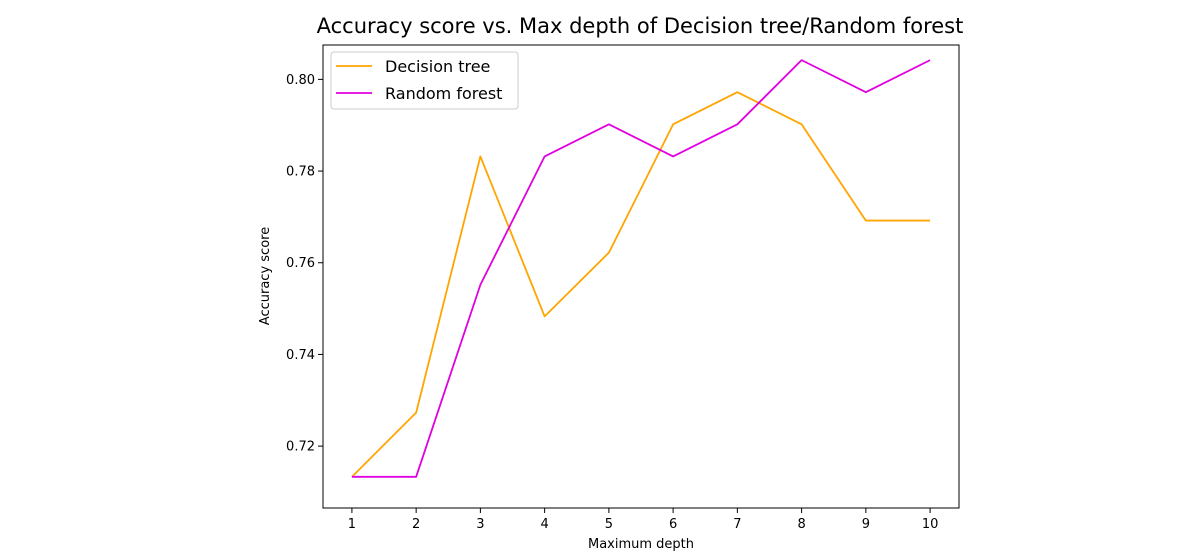  Describe the element at coordinates (300, 263) in the screenshot. I see `y-tick-label: 0.76` at that location.